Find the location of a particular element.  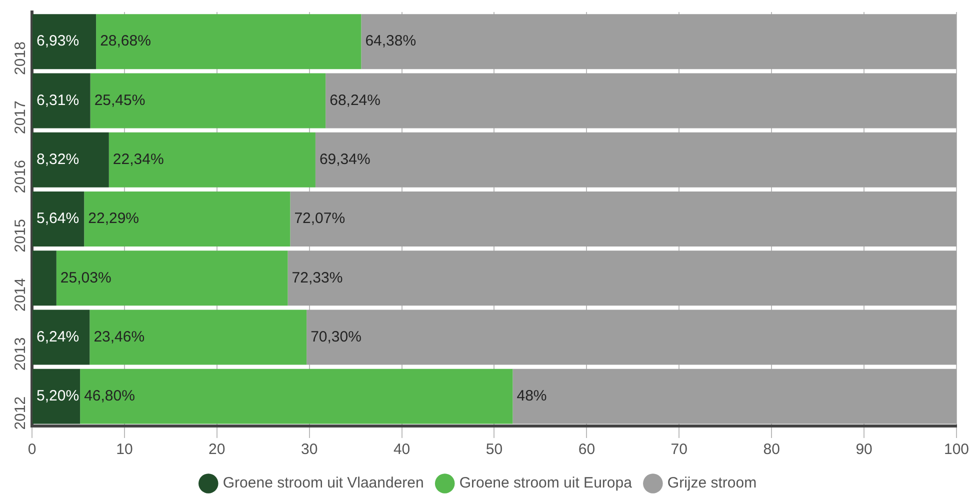

data-label: 48% is located at coordinates (531, 396).